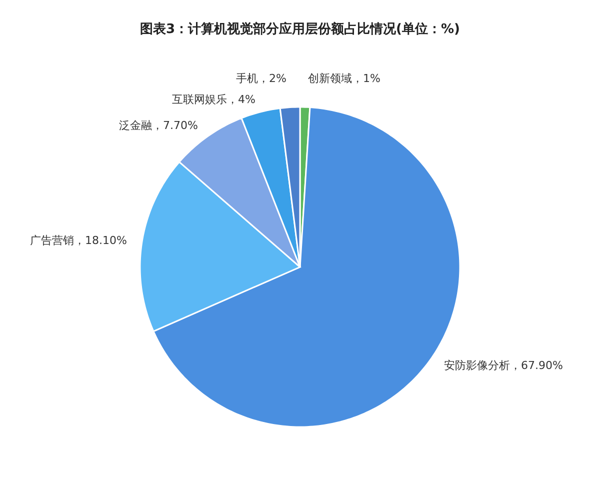 The height and width of the screenshot is (480, 600). What do you see at coordinates (300, 29) in the screenshot?
I see `chart-title: 图表3：计算机视觉部分应用层份额占比情况(单位：%)` at bounding box center [300, 29].